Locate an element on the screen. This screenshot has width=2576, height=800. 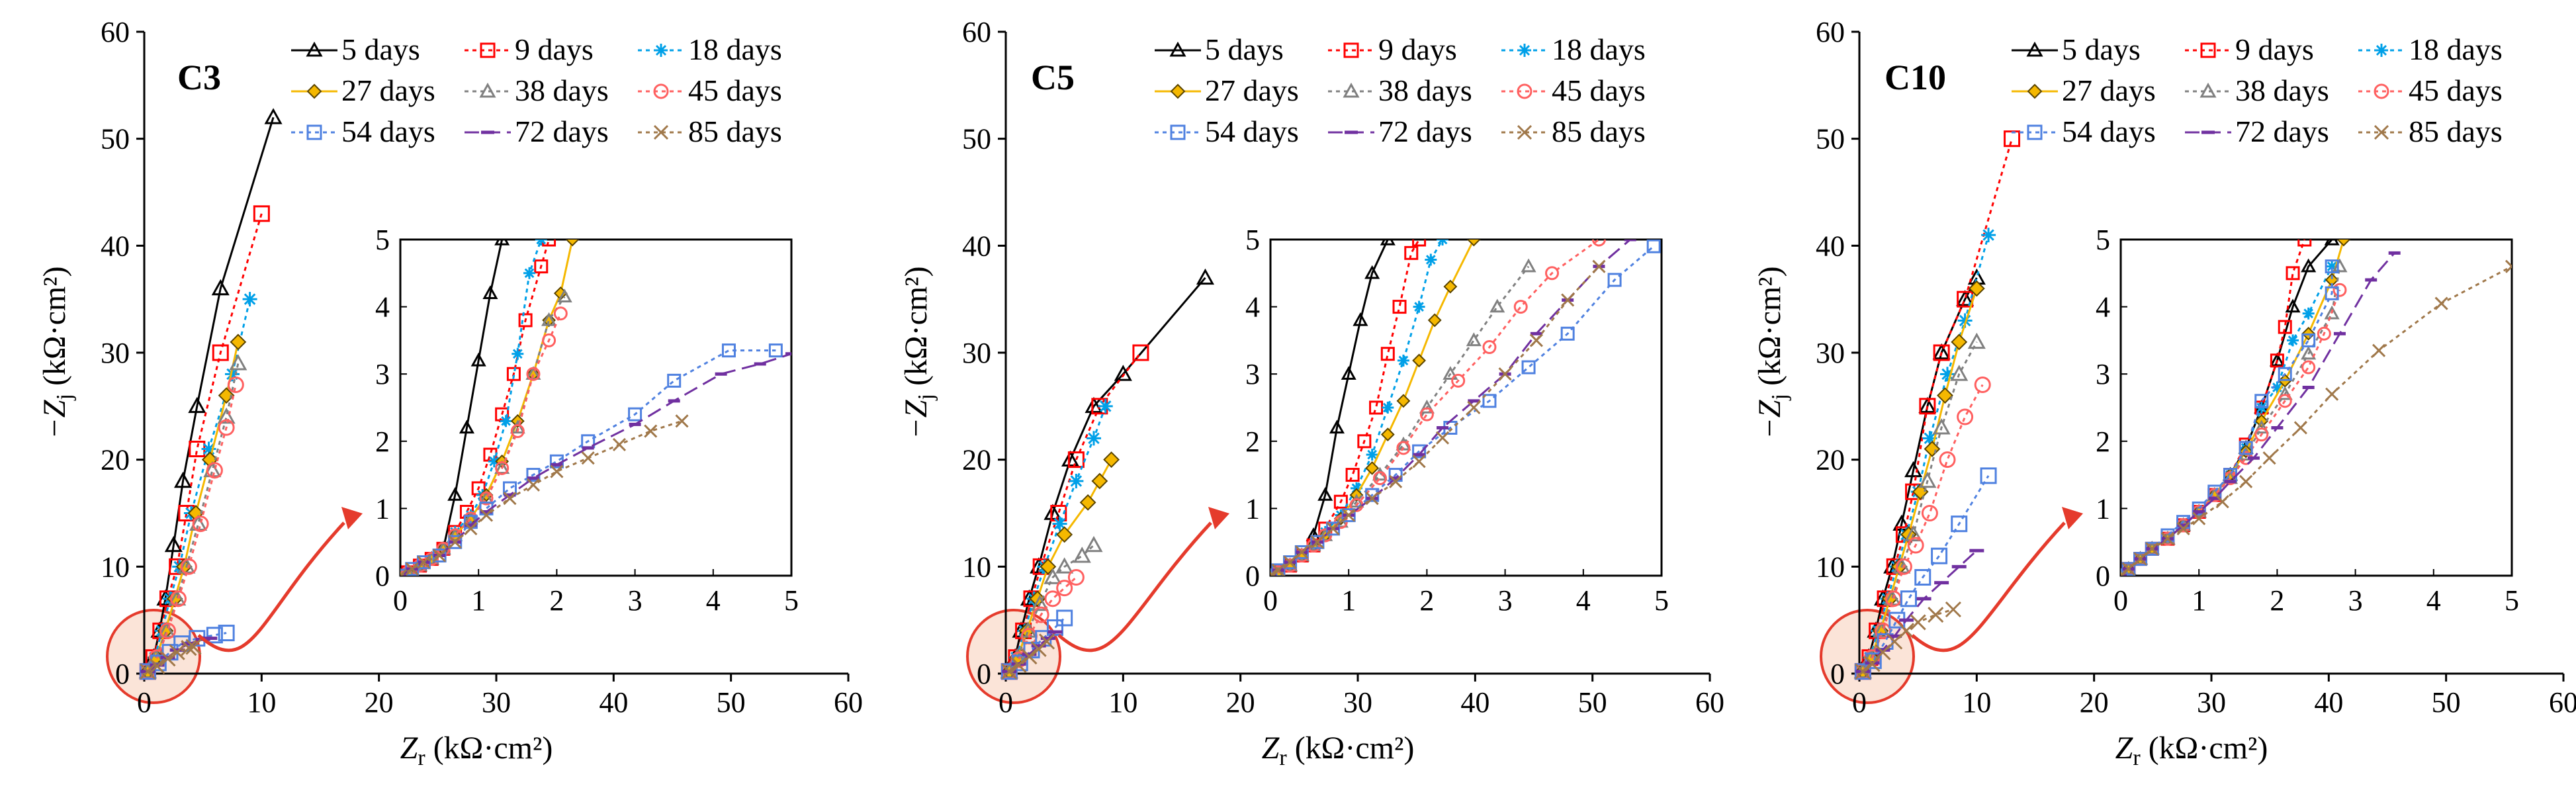
x-axis-label: Zr (kΩ·cm²) is located at coordinates (2191, 750).